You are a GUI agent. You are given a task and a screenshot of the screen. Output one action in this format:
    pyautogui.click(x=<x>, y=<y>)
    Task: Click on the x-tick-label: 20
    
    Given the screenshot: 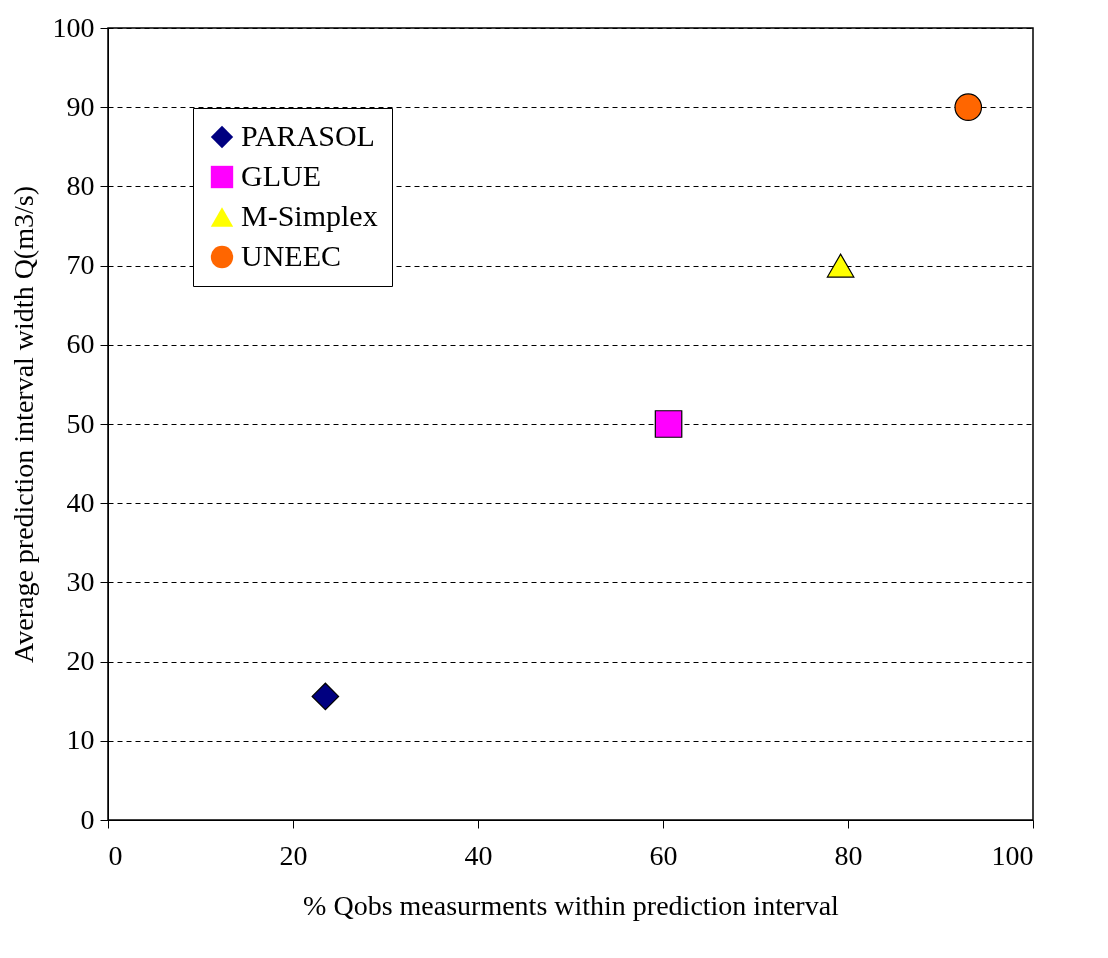 What is the action you would take?
    pyautogui.click(x=293, y=855)
    